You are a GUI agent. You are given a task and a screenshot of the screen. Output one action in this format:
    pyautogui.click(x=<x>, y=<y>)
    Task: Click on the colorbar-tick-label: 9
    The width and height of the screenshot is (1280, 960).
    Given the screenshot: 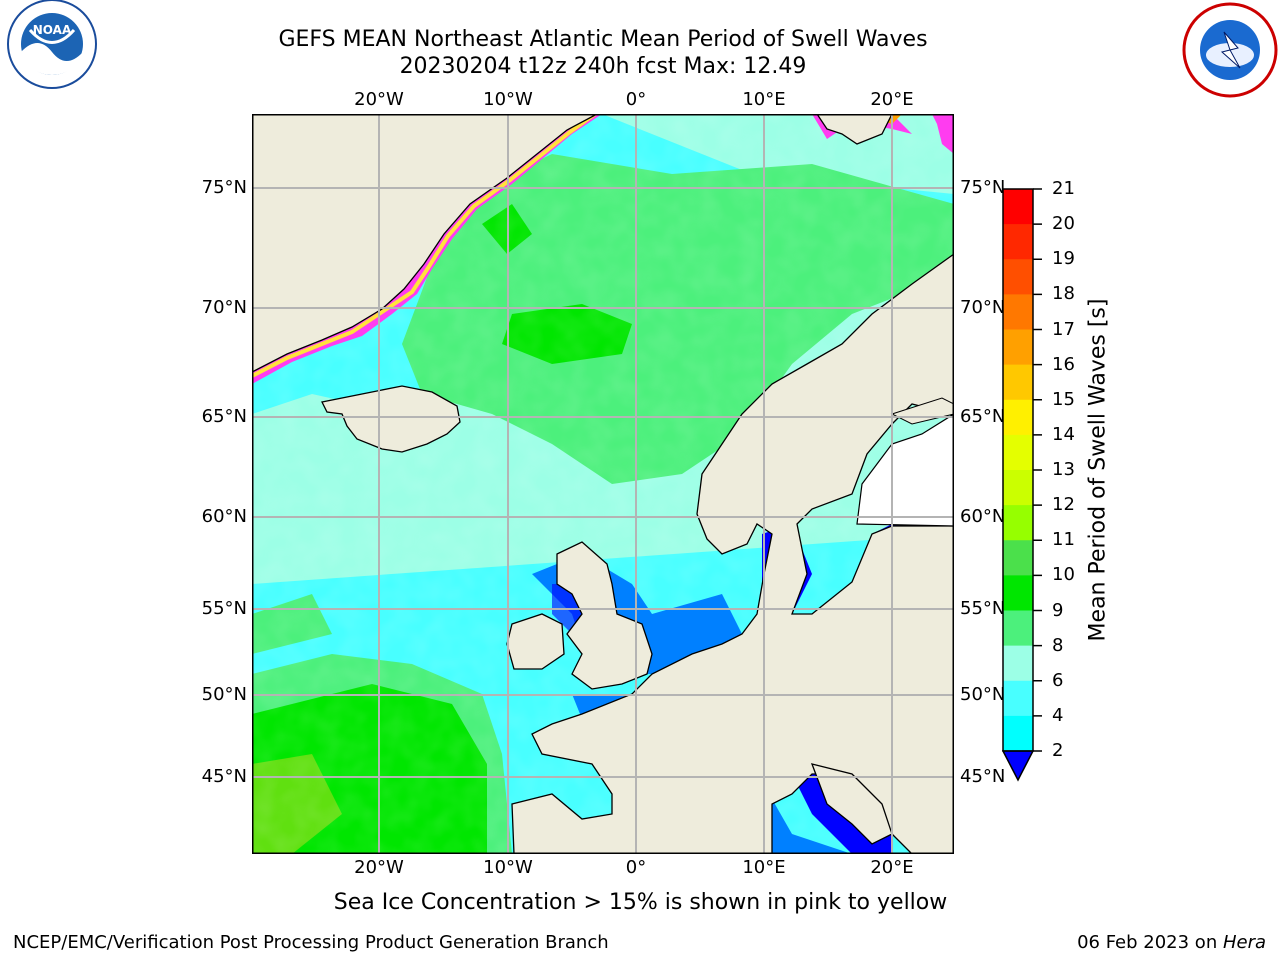 What is the action you would take?
    pyautogui.click(x=1058, y=610)
    